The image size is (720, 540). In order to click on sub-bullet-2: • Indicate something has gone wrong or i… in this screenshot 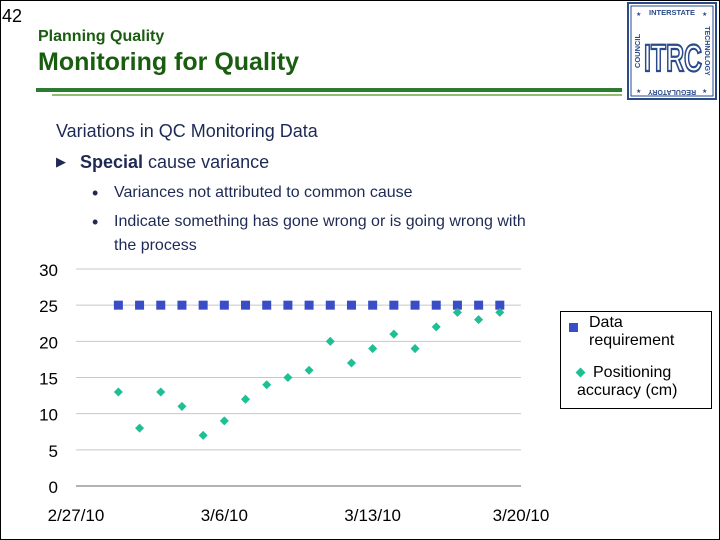, I will do `click(372, 234)`.